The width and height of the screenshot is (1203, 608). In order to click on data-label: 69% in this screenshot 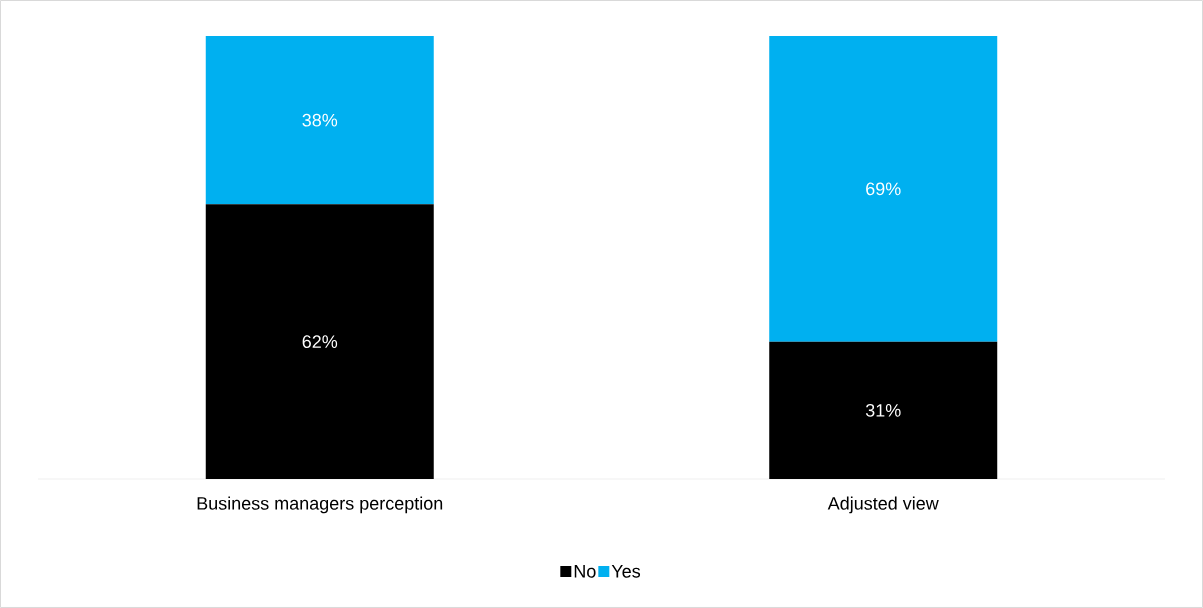, I will do `click(883, 189)`.